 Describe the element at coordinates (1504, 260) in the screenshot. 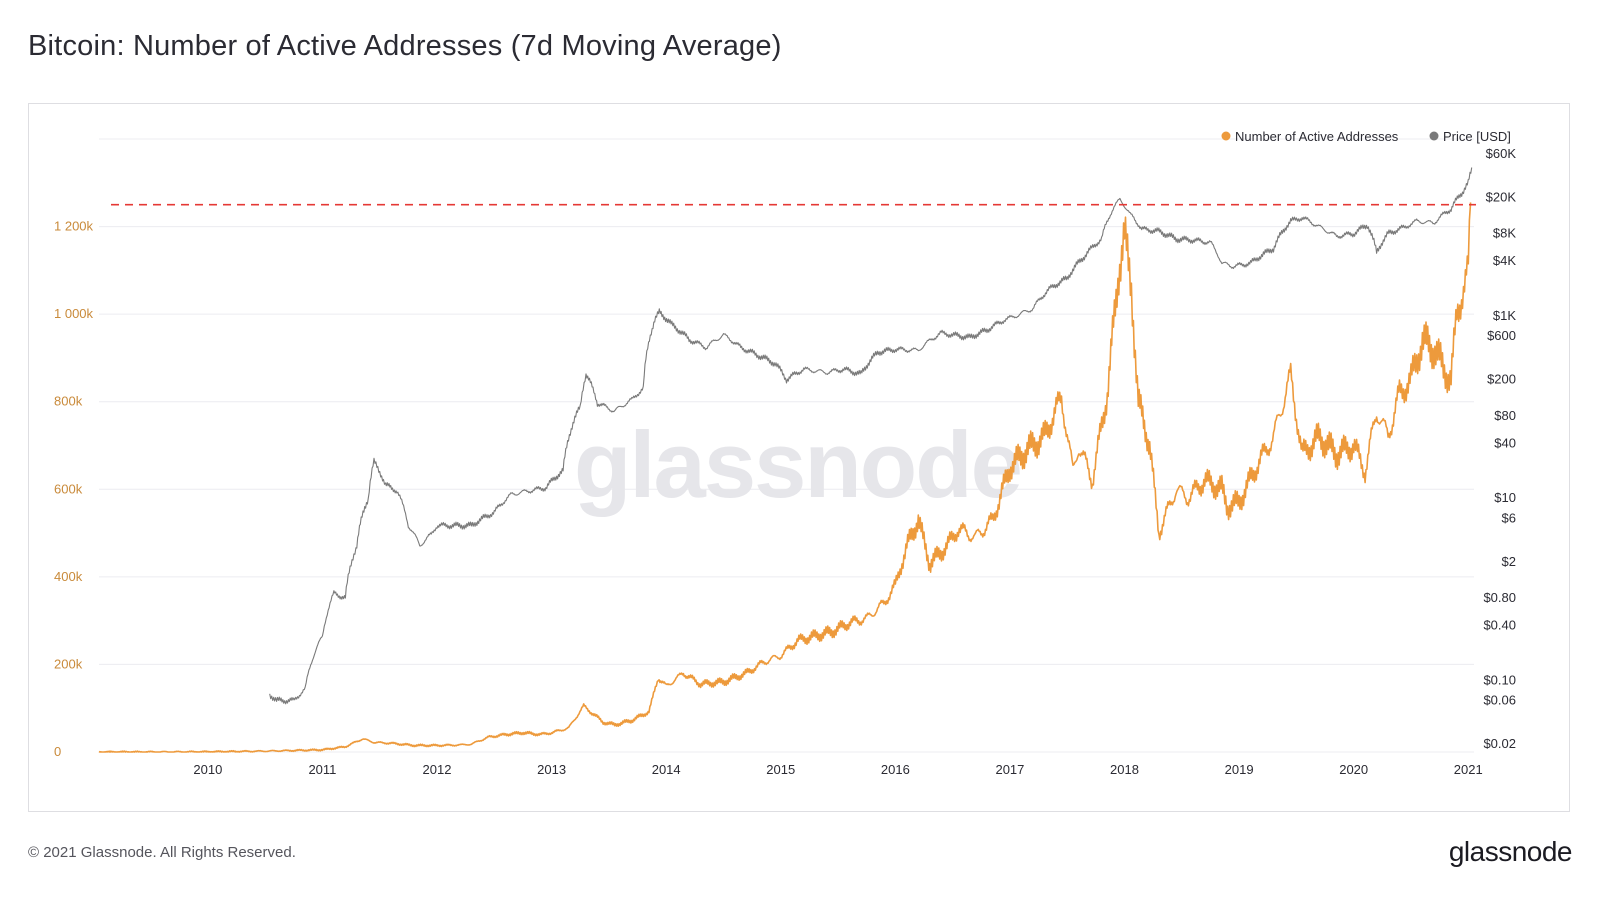

I see `right-tick-label: $4K` at that location.